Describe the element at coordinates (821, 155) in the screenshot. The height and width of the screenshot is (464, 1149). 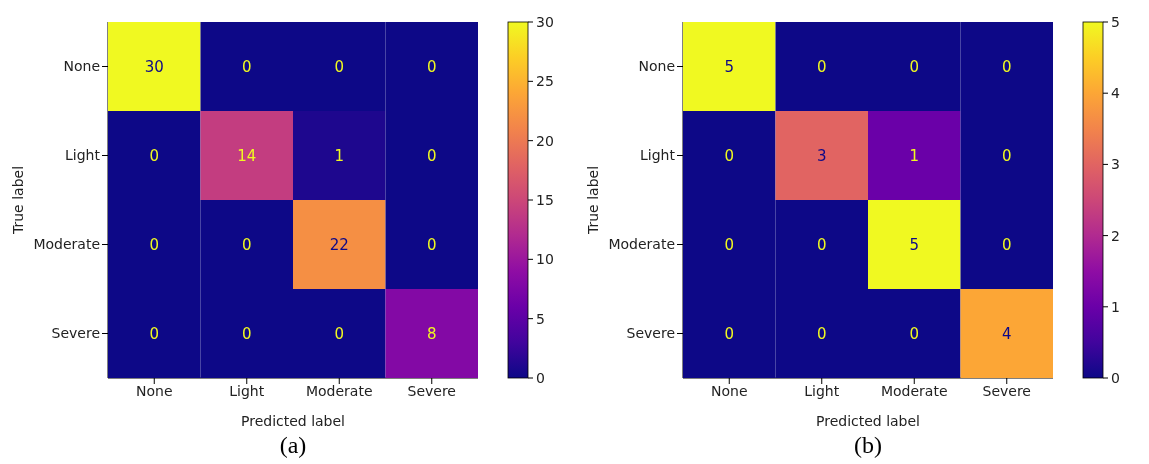
I see `data-label: 3` at that location.